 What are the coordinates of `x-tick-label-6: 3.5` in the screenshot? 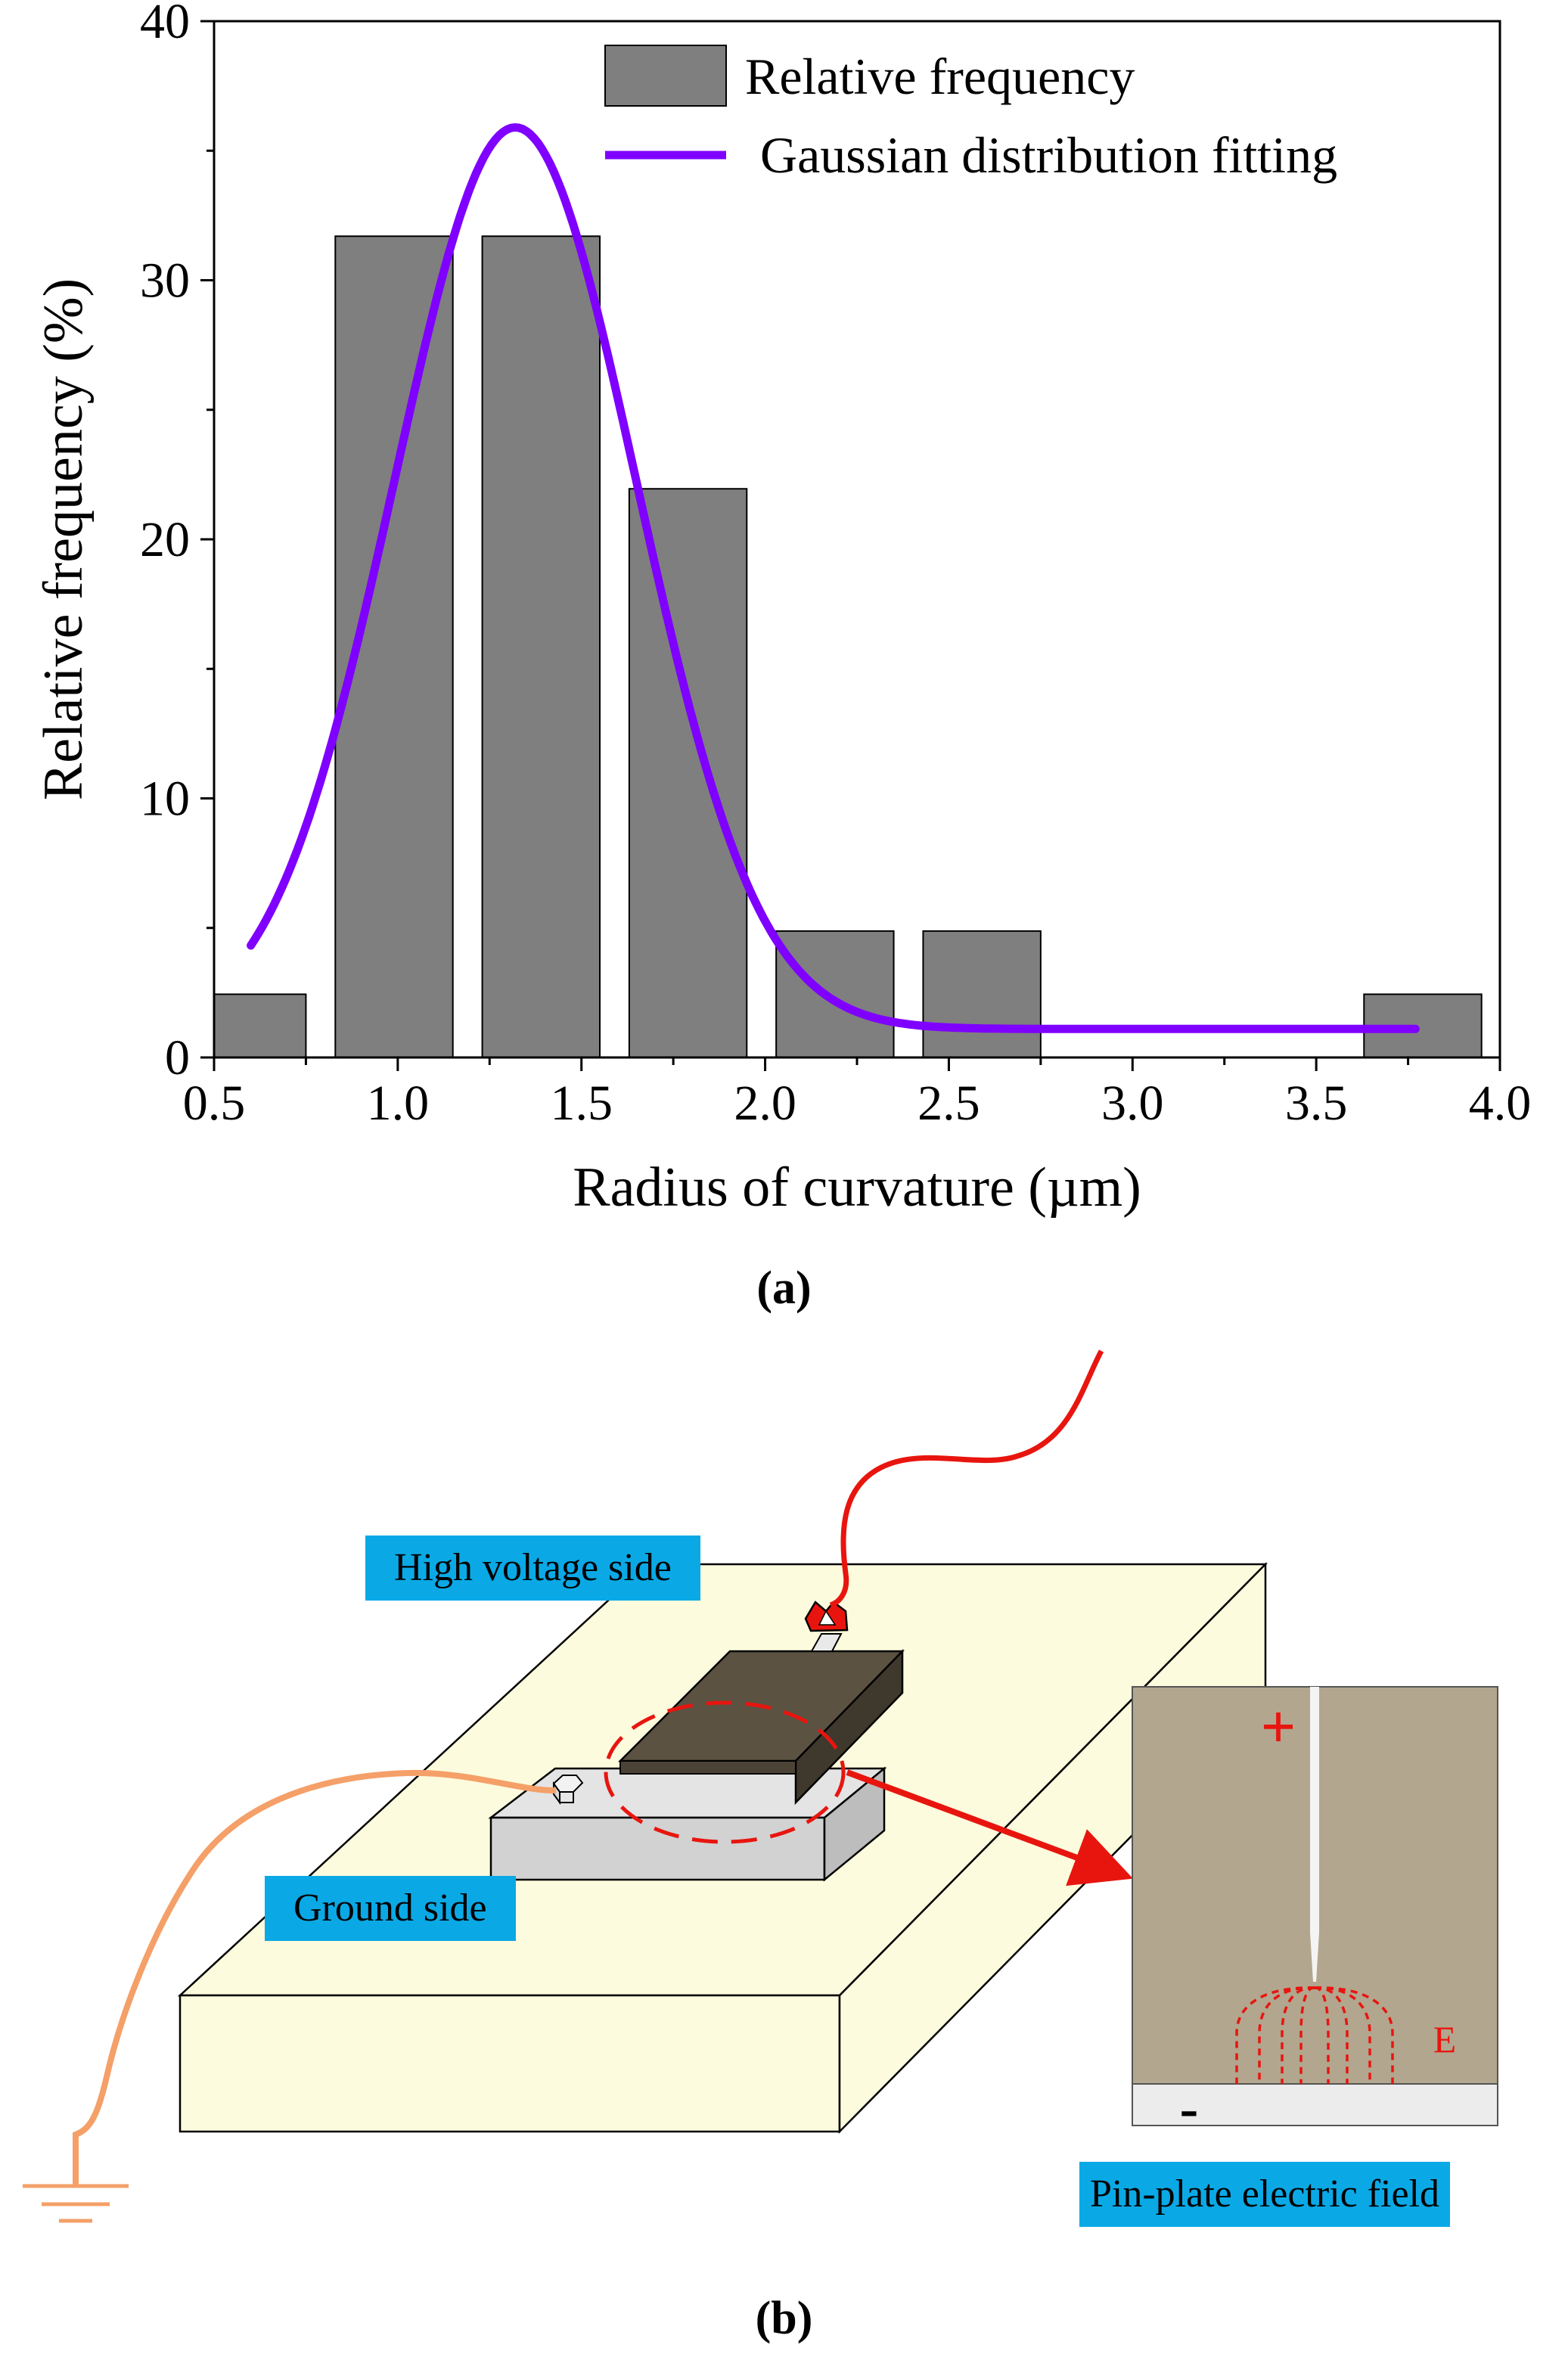 It's located at (1317, 1103).